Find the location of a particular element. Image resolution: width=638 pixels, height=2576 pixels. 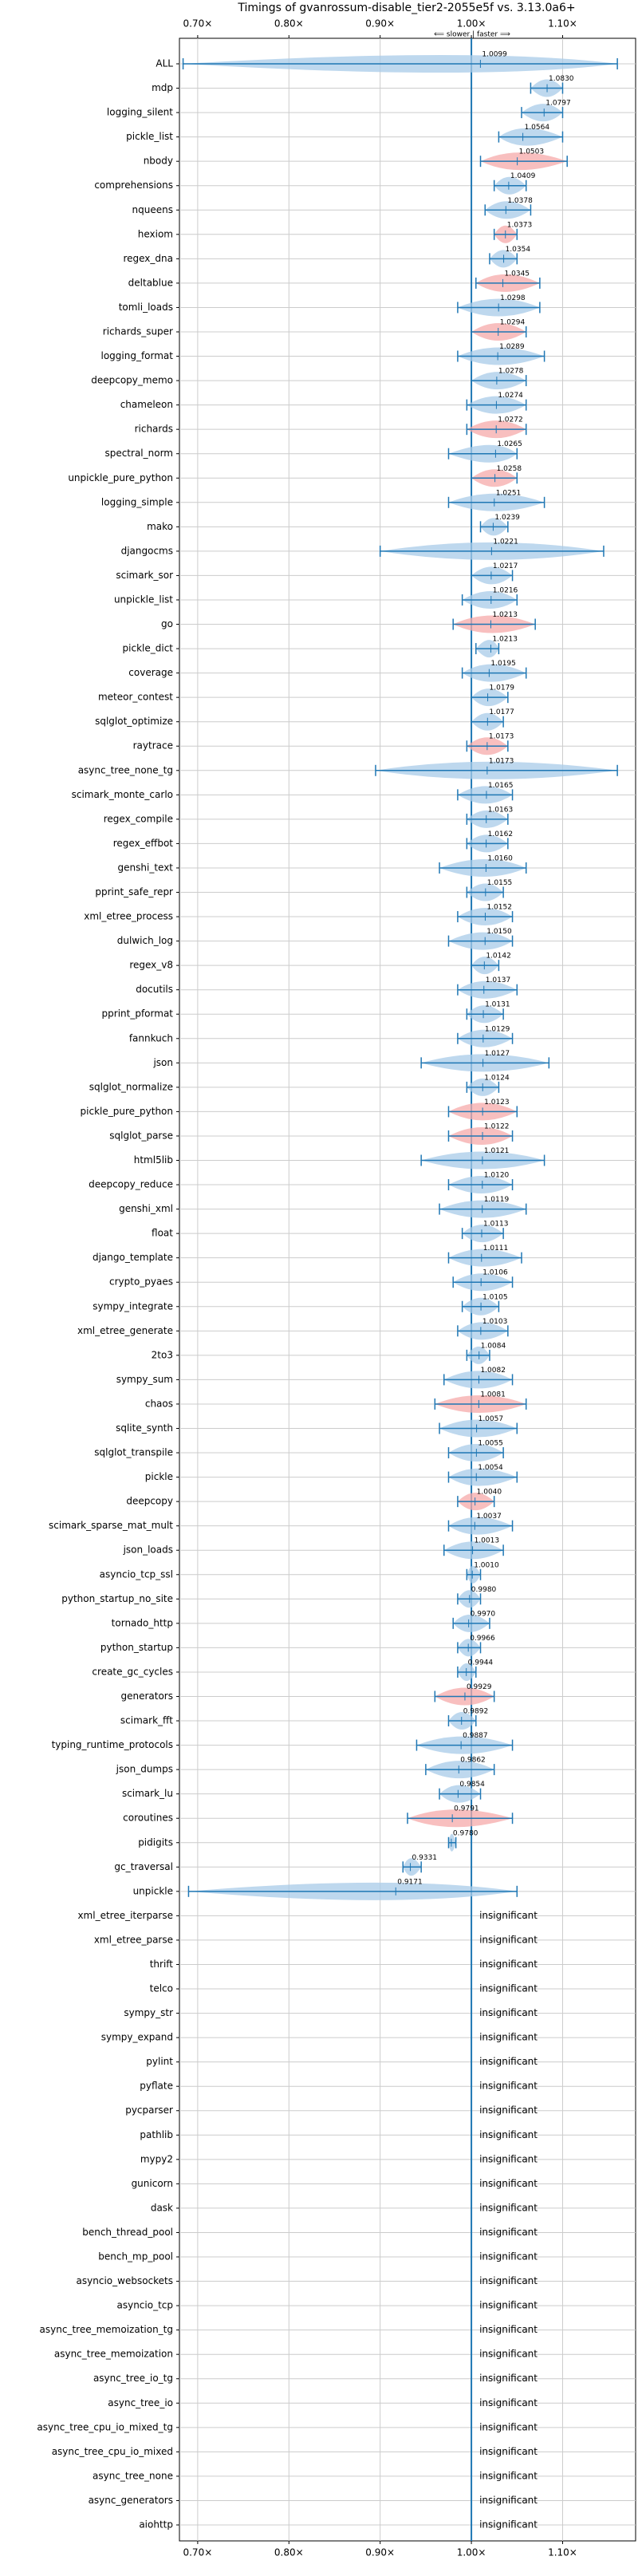

value-label: 0.9780 is located at coordinates (466, 1833).